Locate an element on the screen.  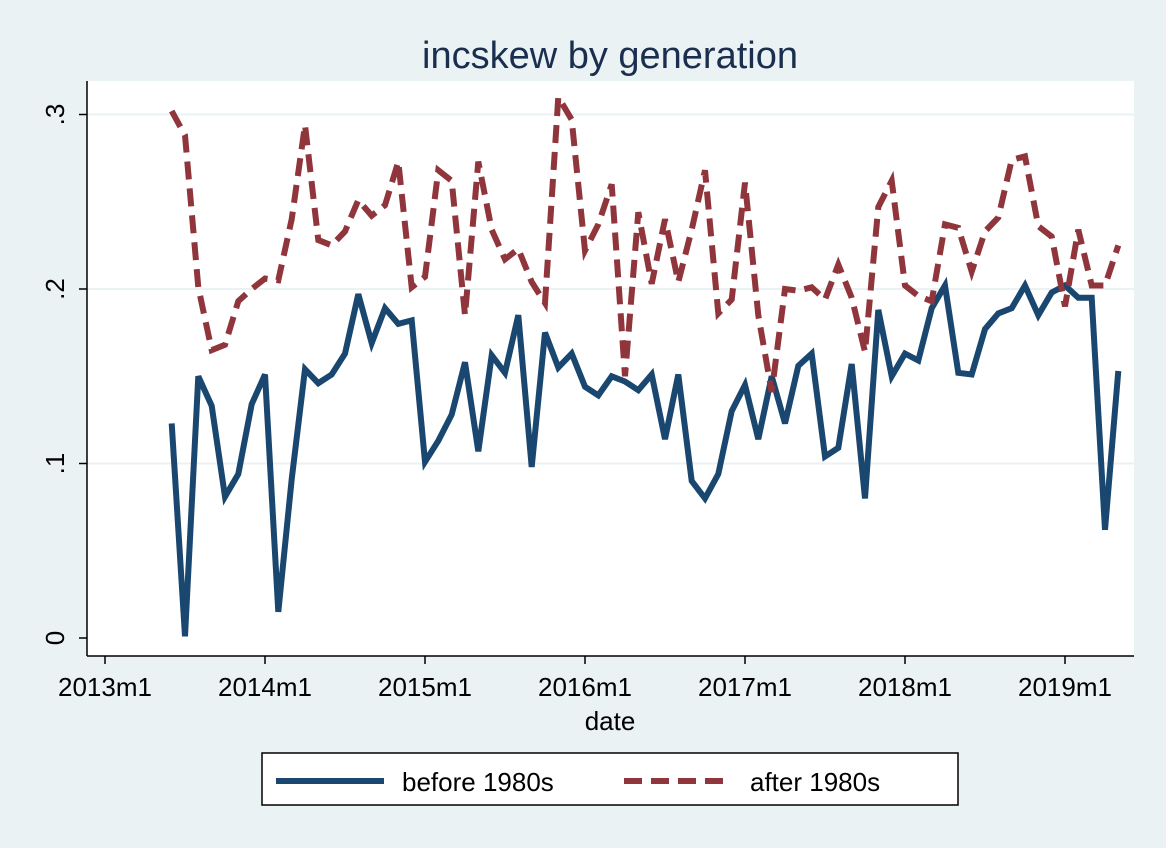
legend-label: before 1980s is located at coordinates (478, 782).